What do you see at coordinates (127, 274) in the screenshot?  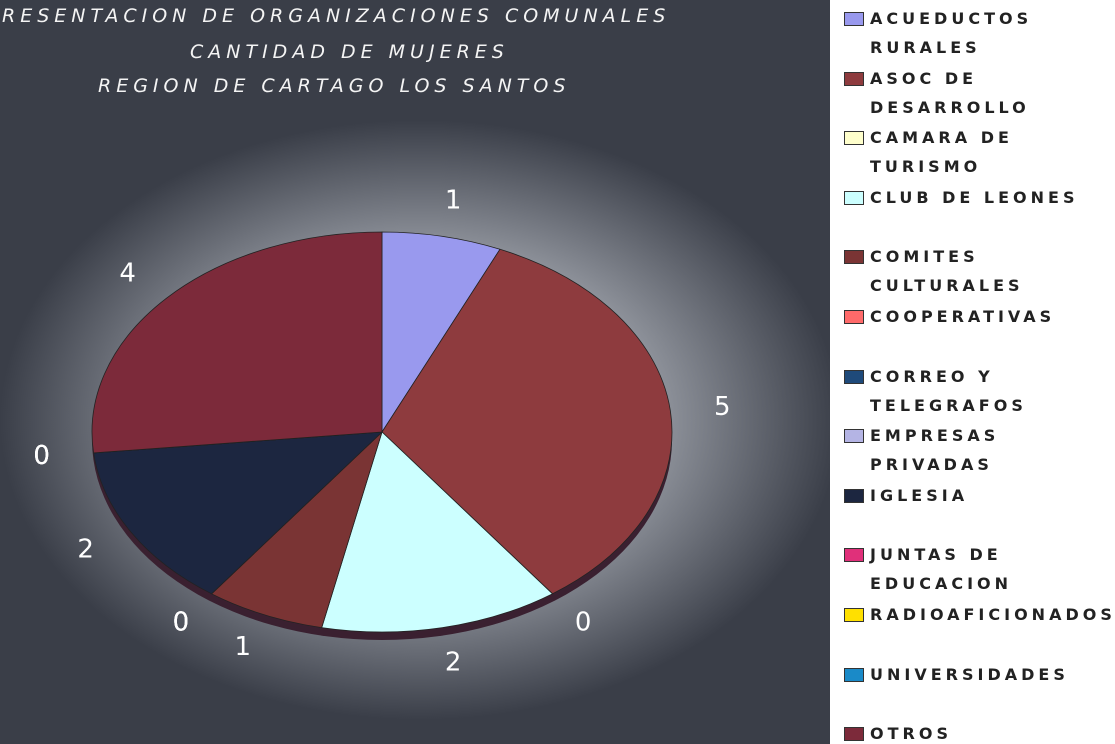 I see `slice-label: 4` at bounding box center [127, 274].